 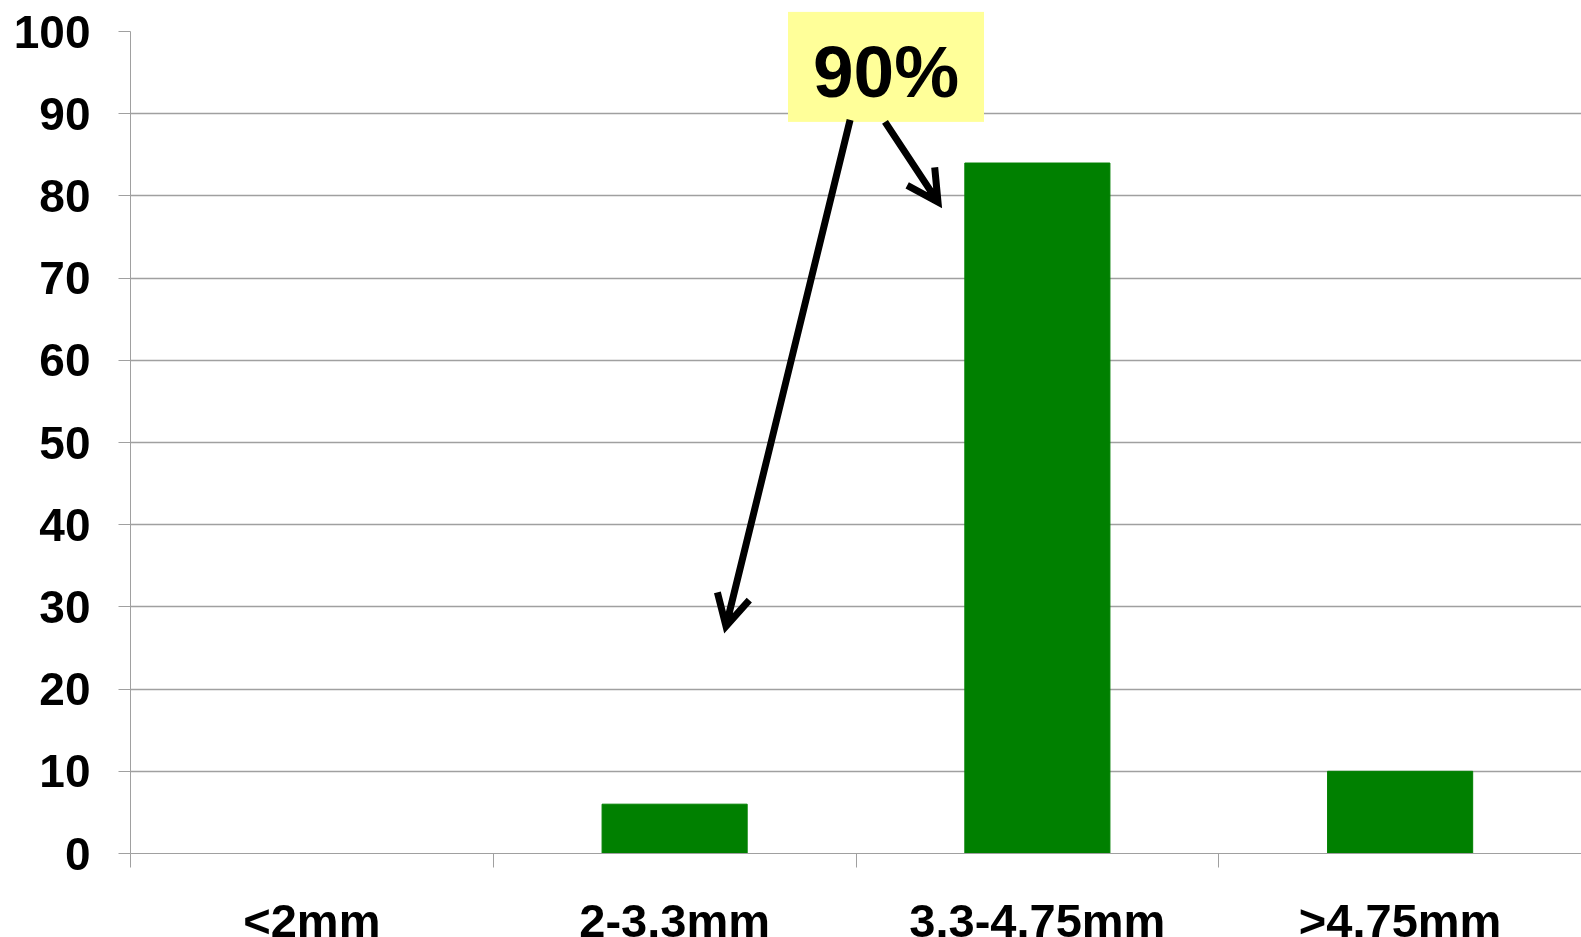 I want to click on y-tick-label: 60, so click(x=65, y=360).